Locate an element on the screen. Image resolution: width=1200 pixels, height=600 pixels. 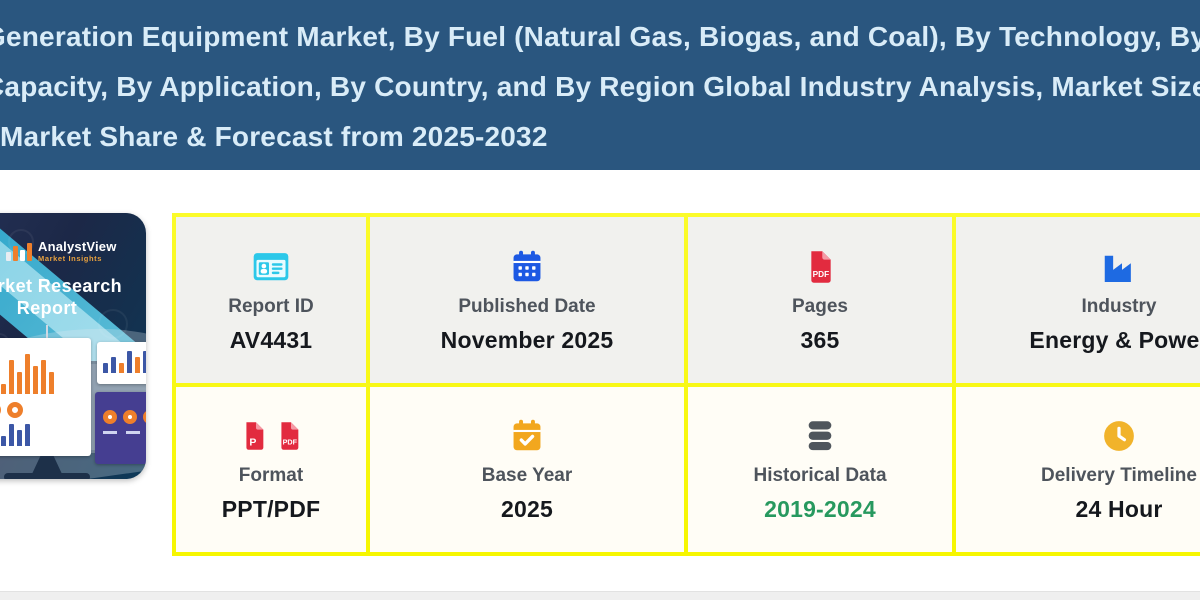
pages-card: PDF Pages 365 is located at coordinates (820, 300).